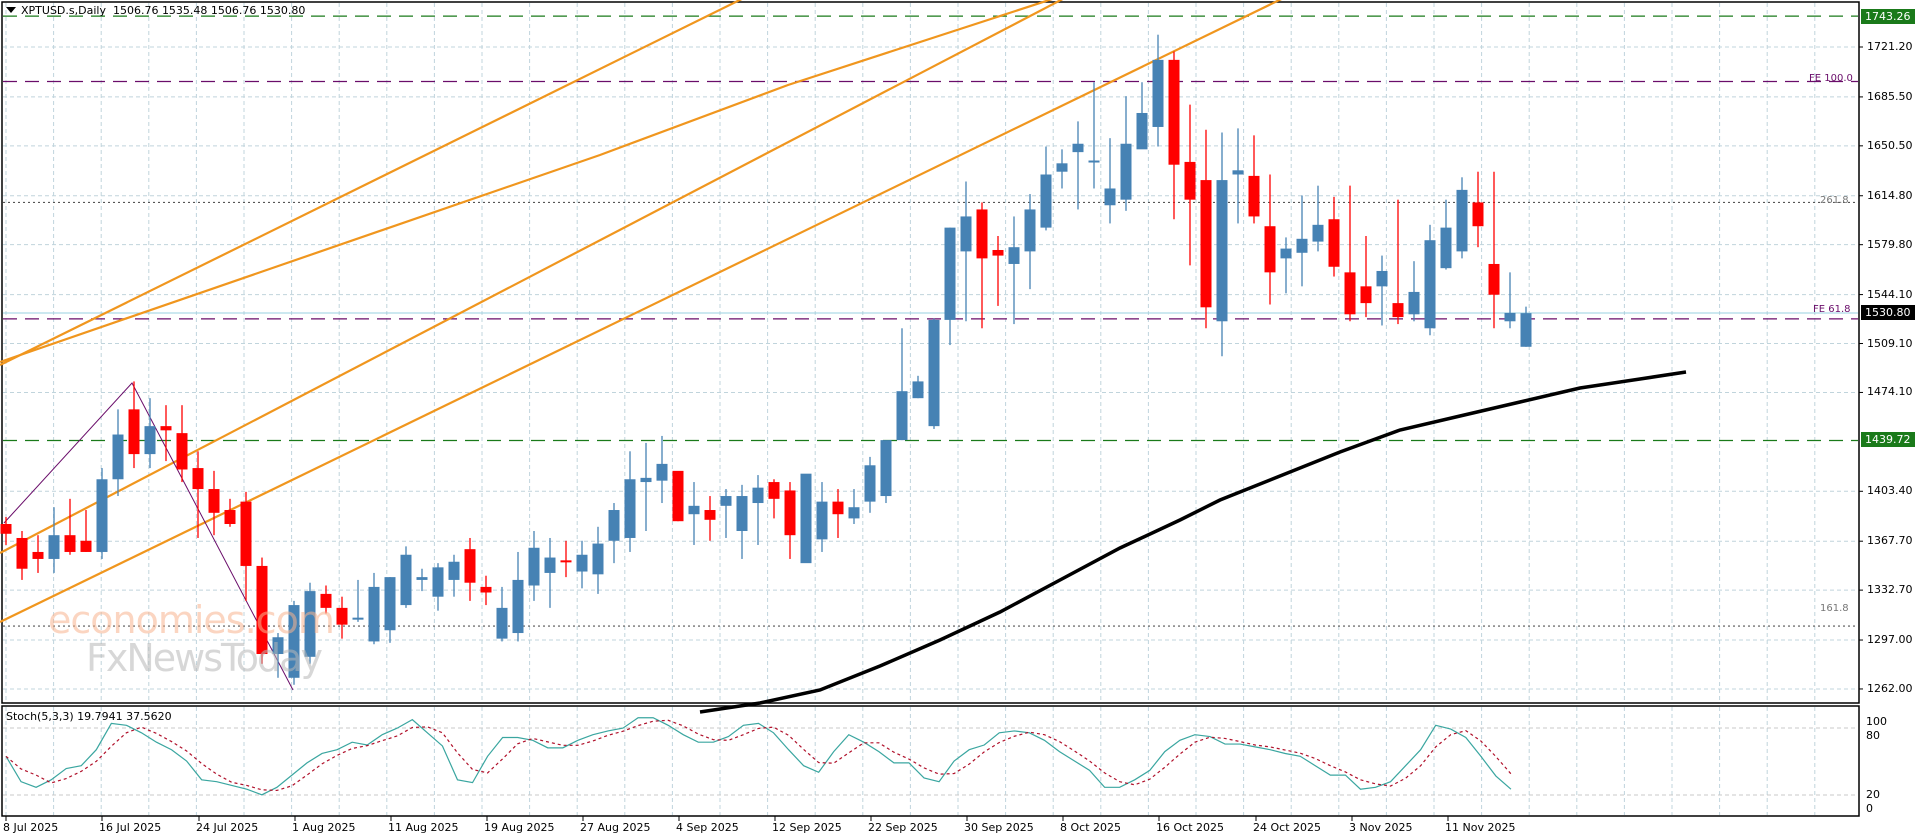 This screenshot has width=1916, height=840. Describe the element at coordinates (1890, 46) in the screenshot. I see `price-tick-label: 1721.20` at that location.